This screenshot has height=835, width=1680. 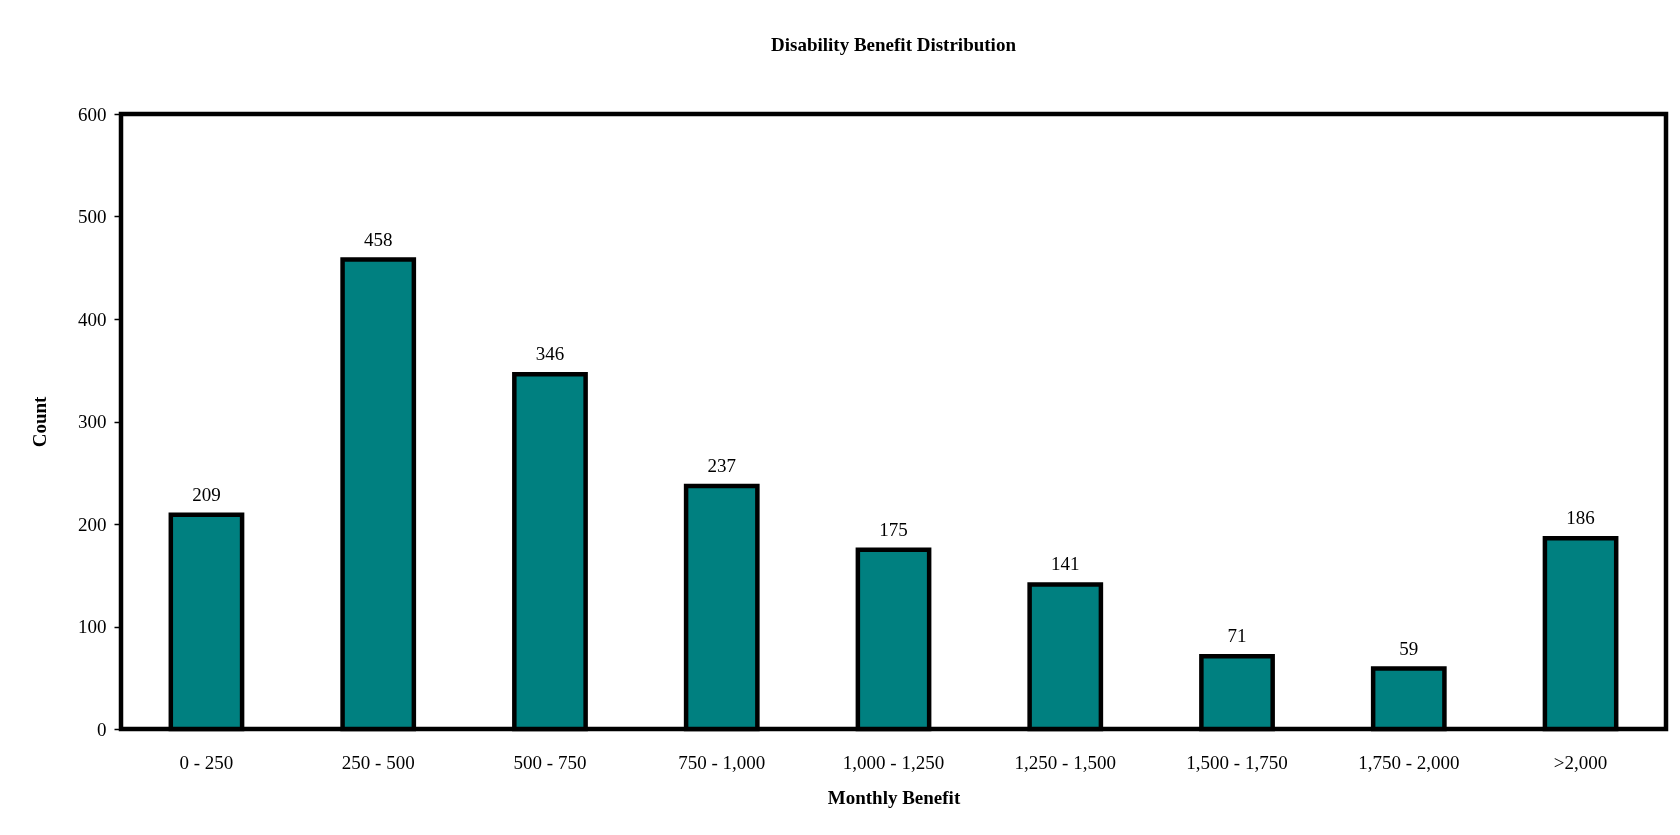 I want to click on y-tick-label: 300, so click(x=92, y=421).